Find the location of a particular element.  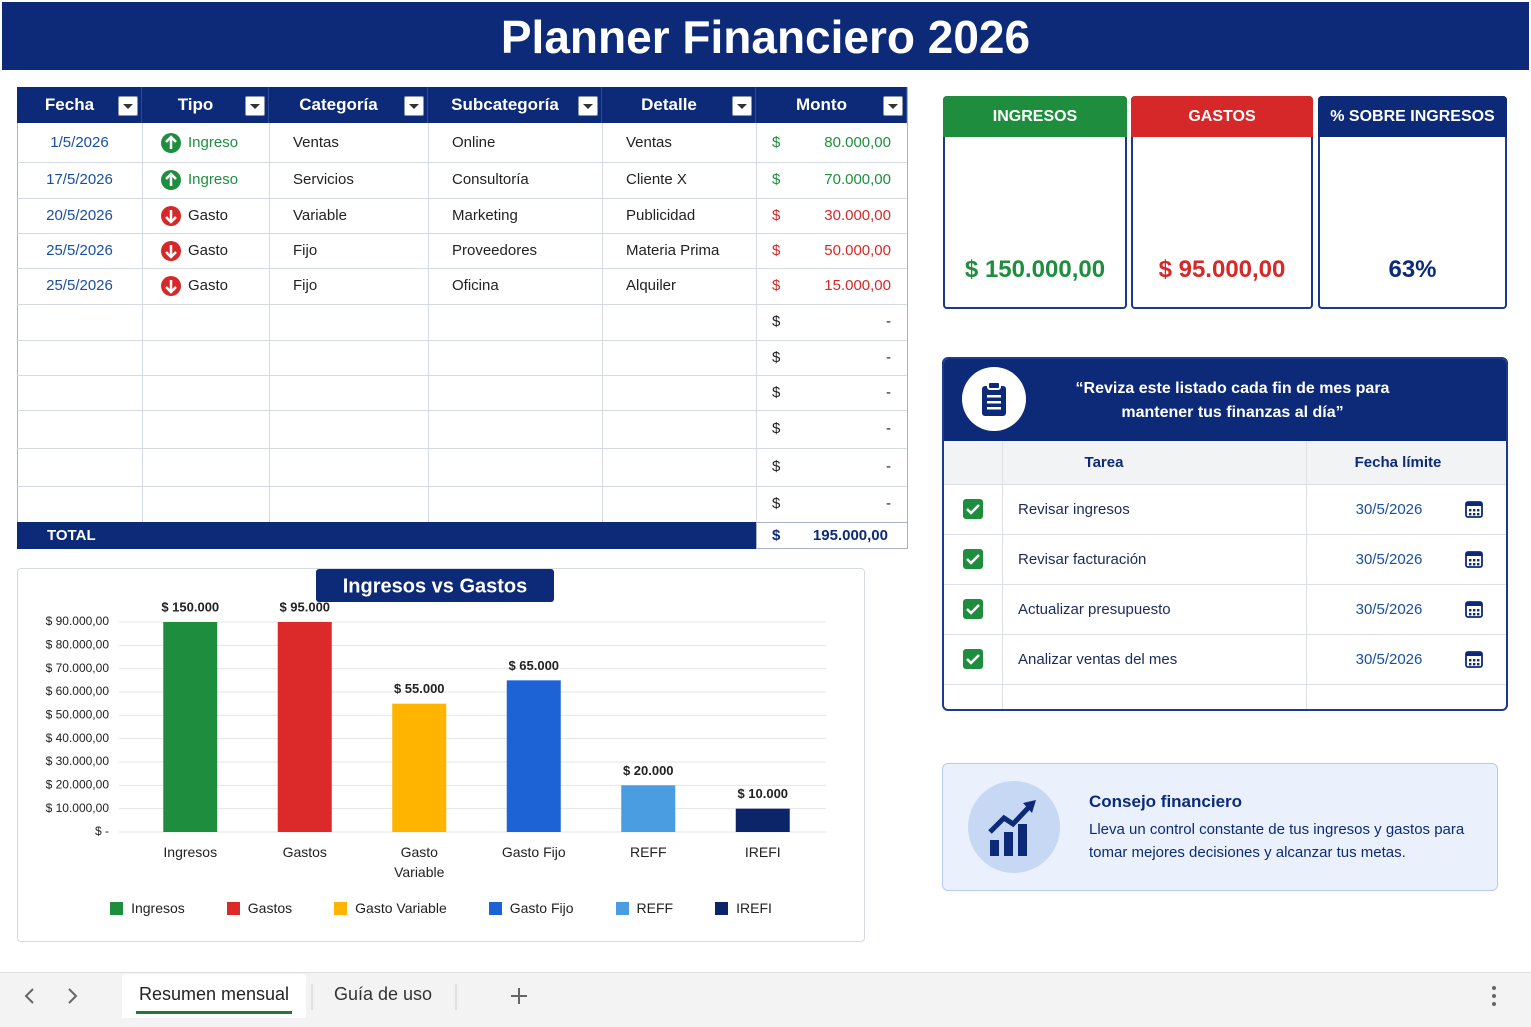

categoria-cell: Ventas is located at coordinates (316, 142).